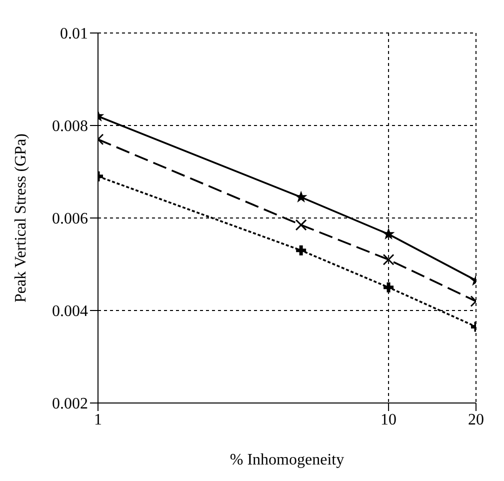 Image resolution: width=504 pixels, height=481 pixels. What do you see at coordinates (70, 404) in the screenshot?
I see `y-tick-label: 0.002` at bounding box center [70, 404].